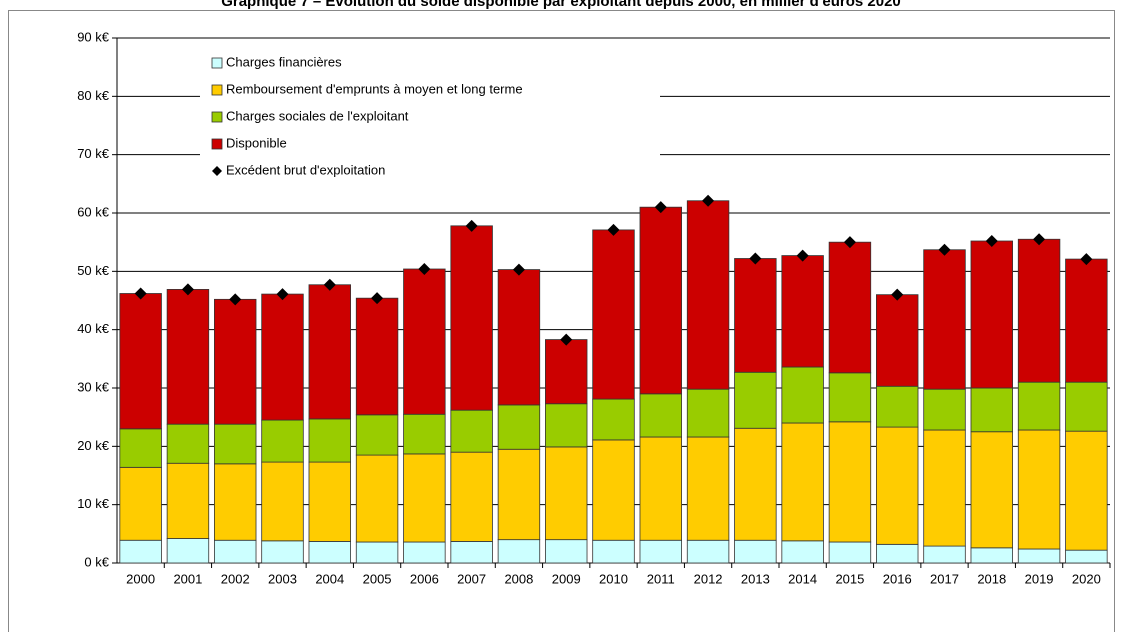 The height and width of the screenshot is (632, 1123). I want to click on legend-label: Disponible, so click(256, 142).